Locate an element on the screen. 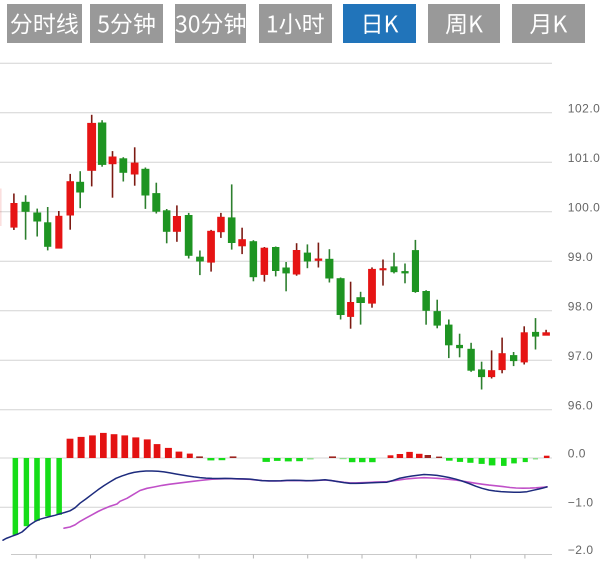  svg-text: 0.0 is located at coordinates (577, 453).